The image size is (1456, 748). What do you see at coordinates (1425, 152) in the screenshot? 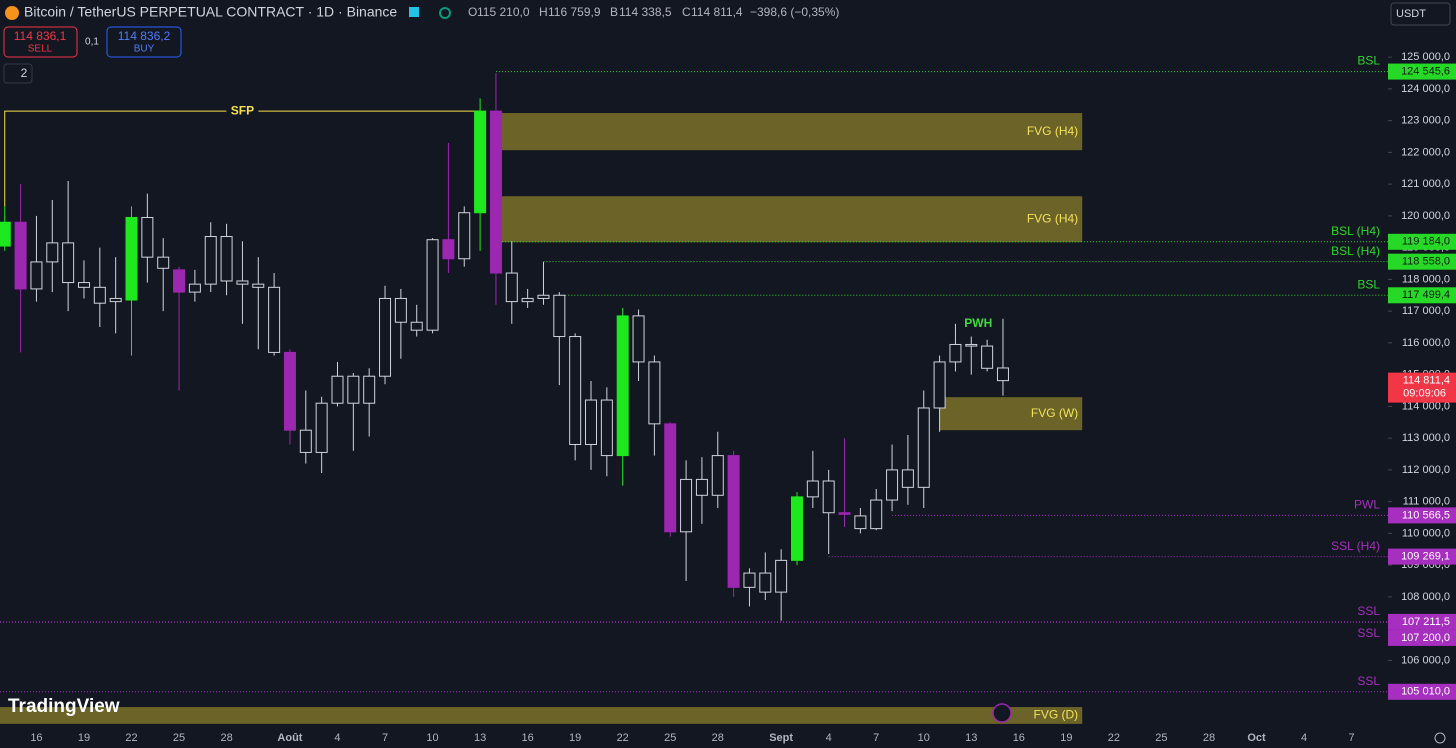
I see `y-tick-label: 122 000,0` at bounding box center [1425, 152].